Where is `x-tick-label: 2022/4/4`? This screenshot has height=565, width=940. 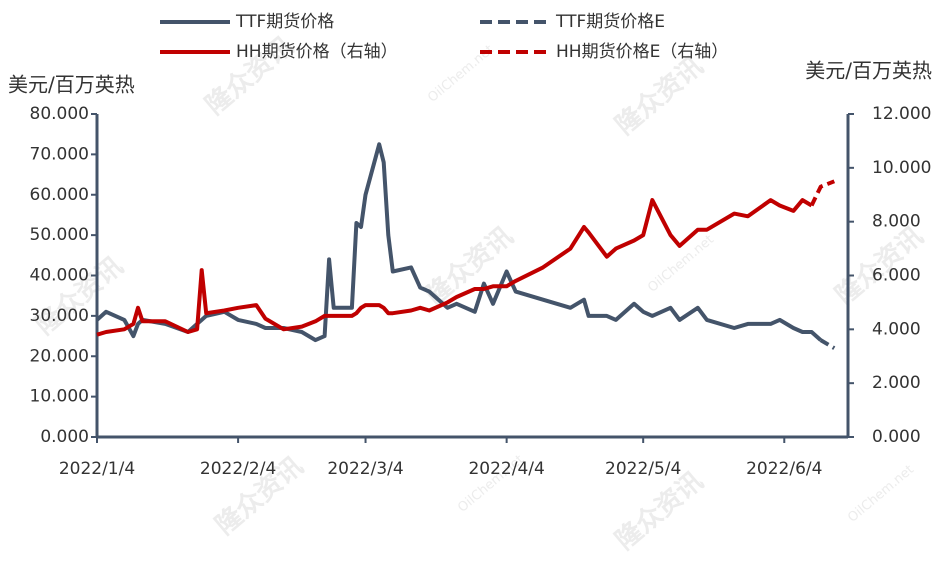 x-tick-label: 2022/4/4 is located at coordinates (506, 469).